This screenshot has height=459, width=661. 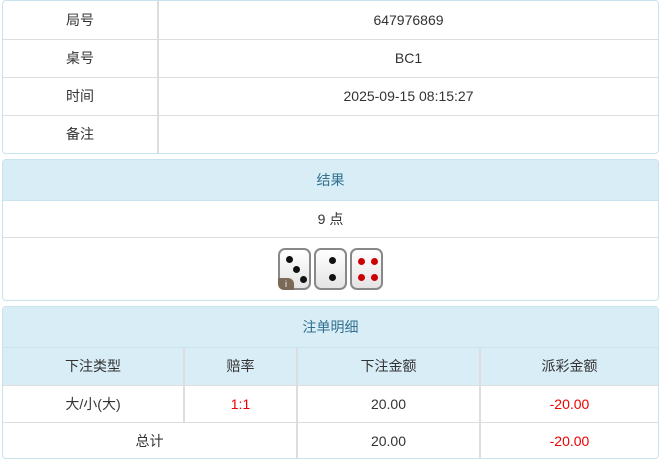 I want to click on info-row-time: 时间 2025-09-15 08:15:27, so click(x=330, y=96).